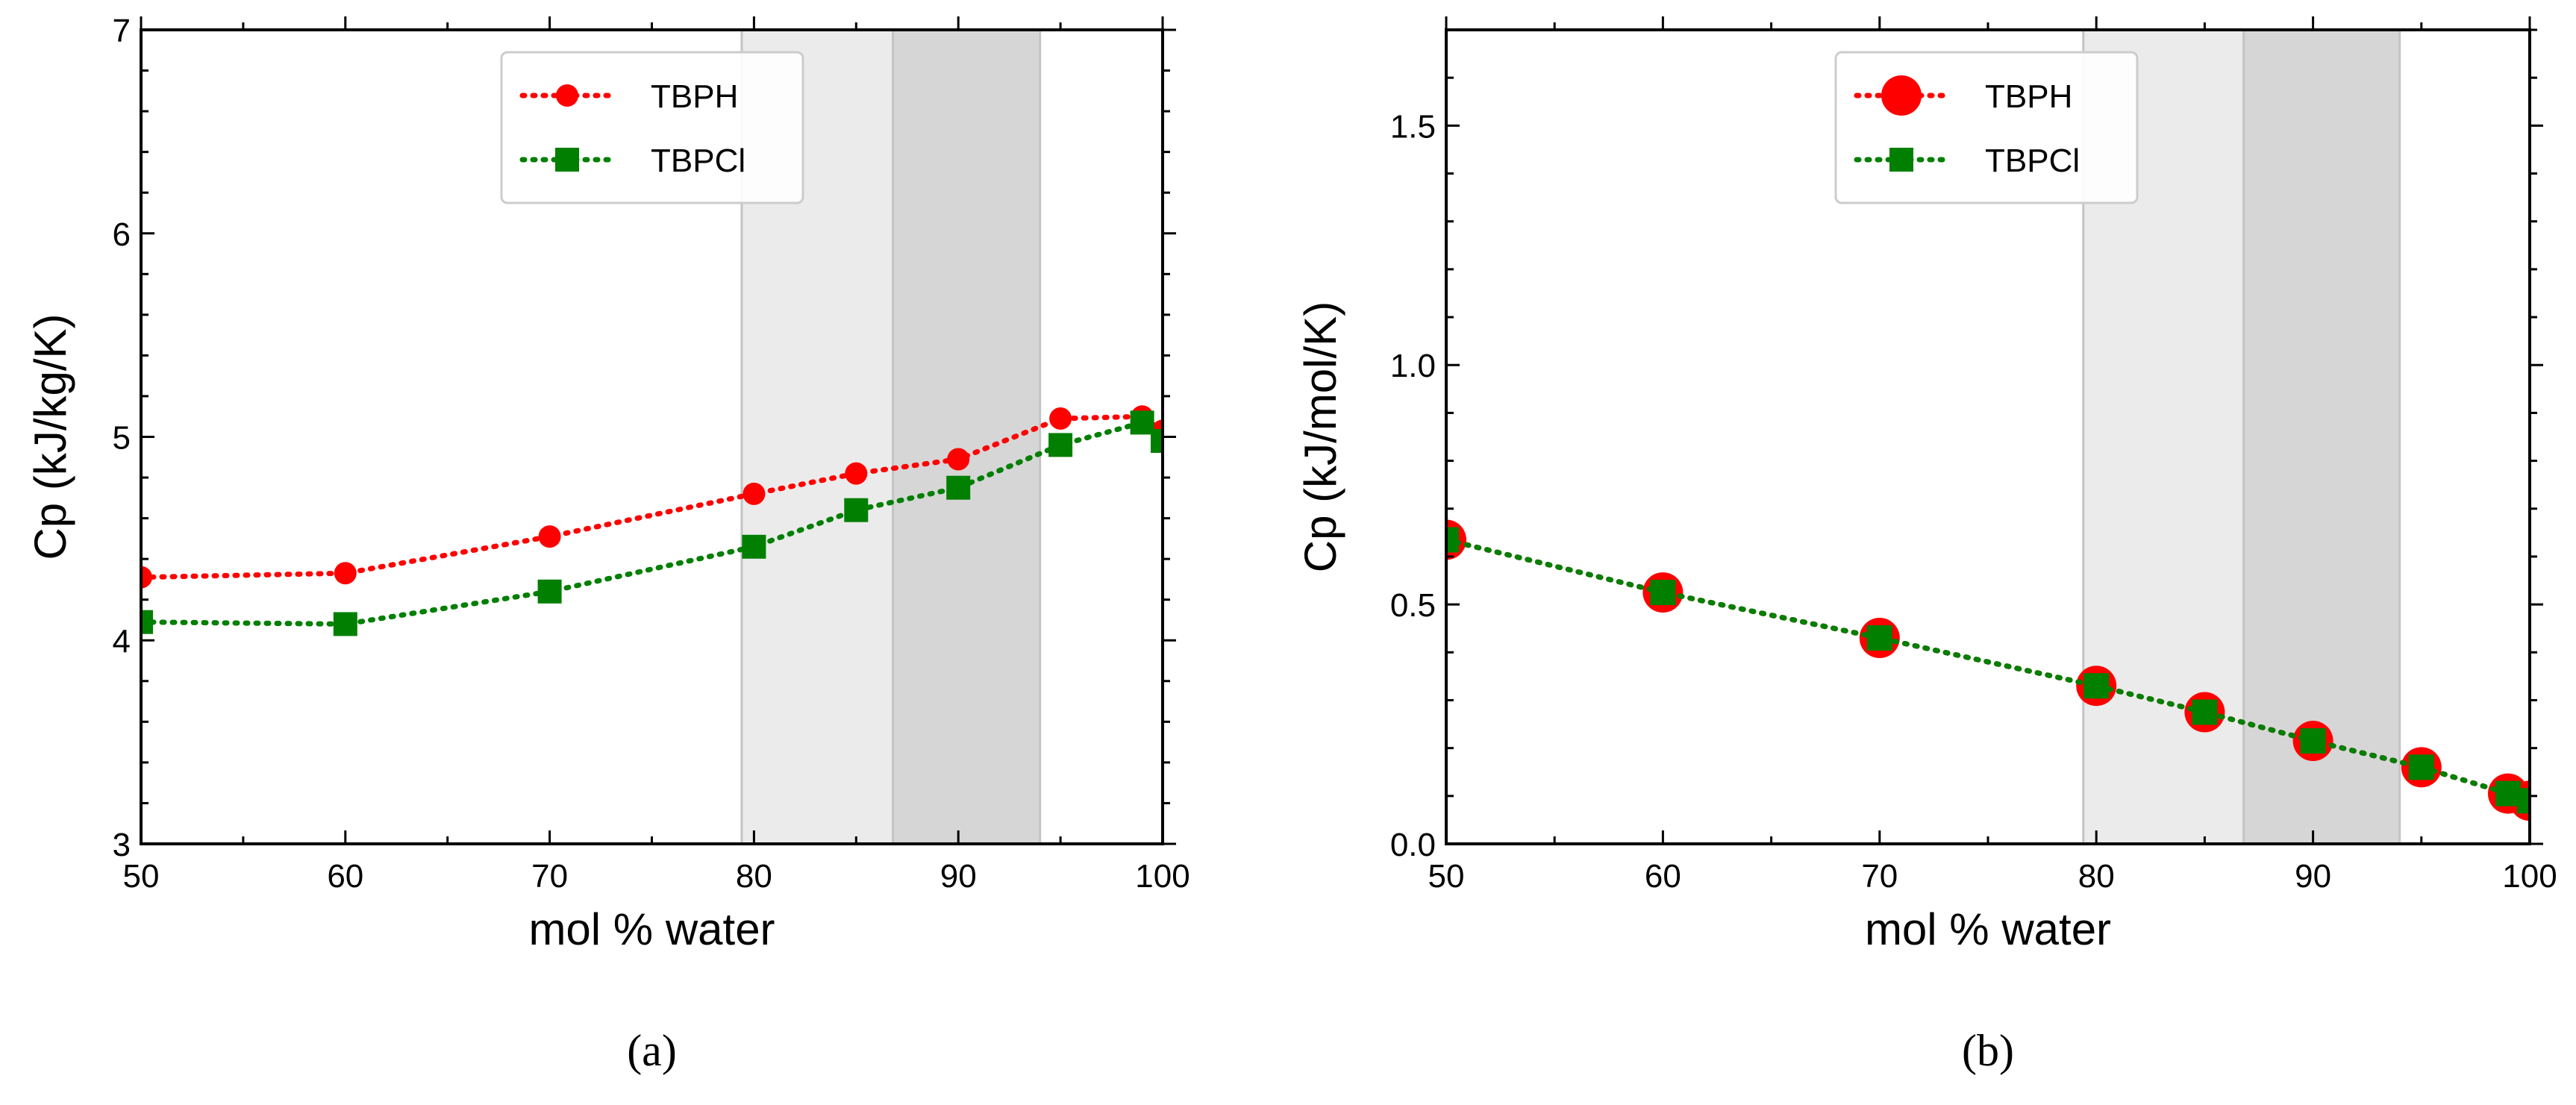 This screenshot has height=1105, width=2576. What do you see at coordinates (1413, 845) in the screenshot?
I see `y-tick-label: 0.0` at bounding box center [1413, 845].